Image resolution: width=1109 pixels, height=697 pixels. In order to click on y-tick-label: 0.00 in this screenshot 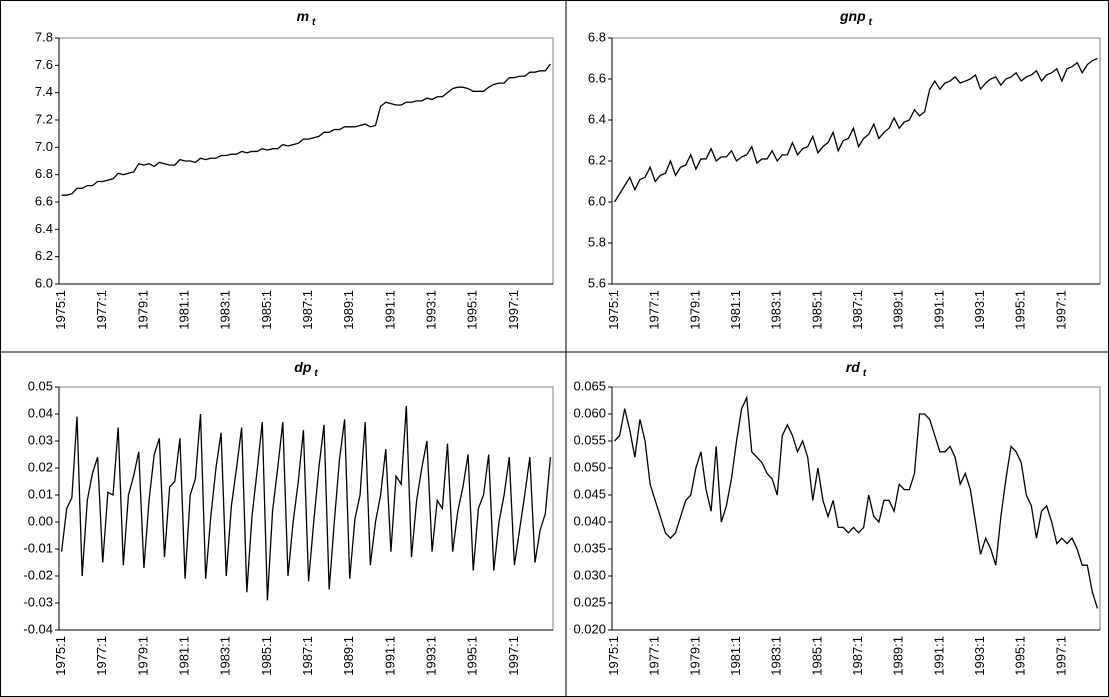, I will do `click(40, 520)`.